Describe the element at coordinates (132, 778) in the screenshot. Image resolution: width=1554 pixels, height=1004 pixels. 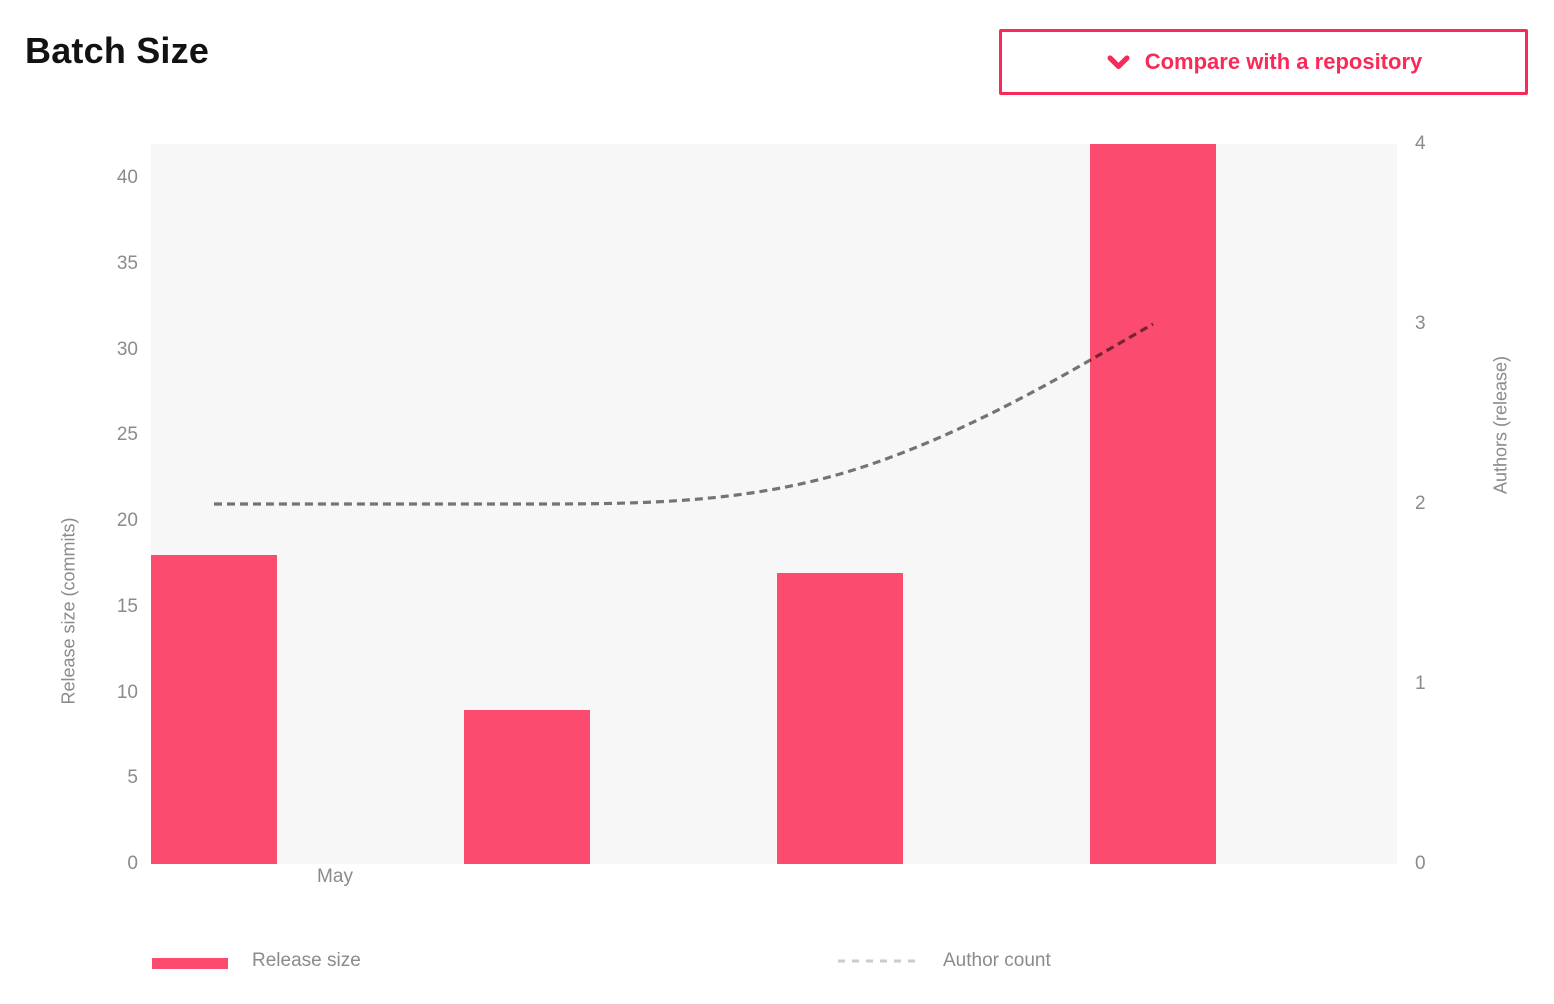
I see `y-axis-left-tick: 5` at that location.